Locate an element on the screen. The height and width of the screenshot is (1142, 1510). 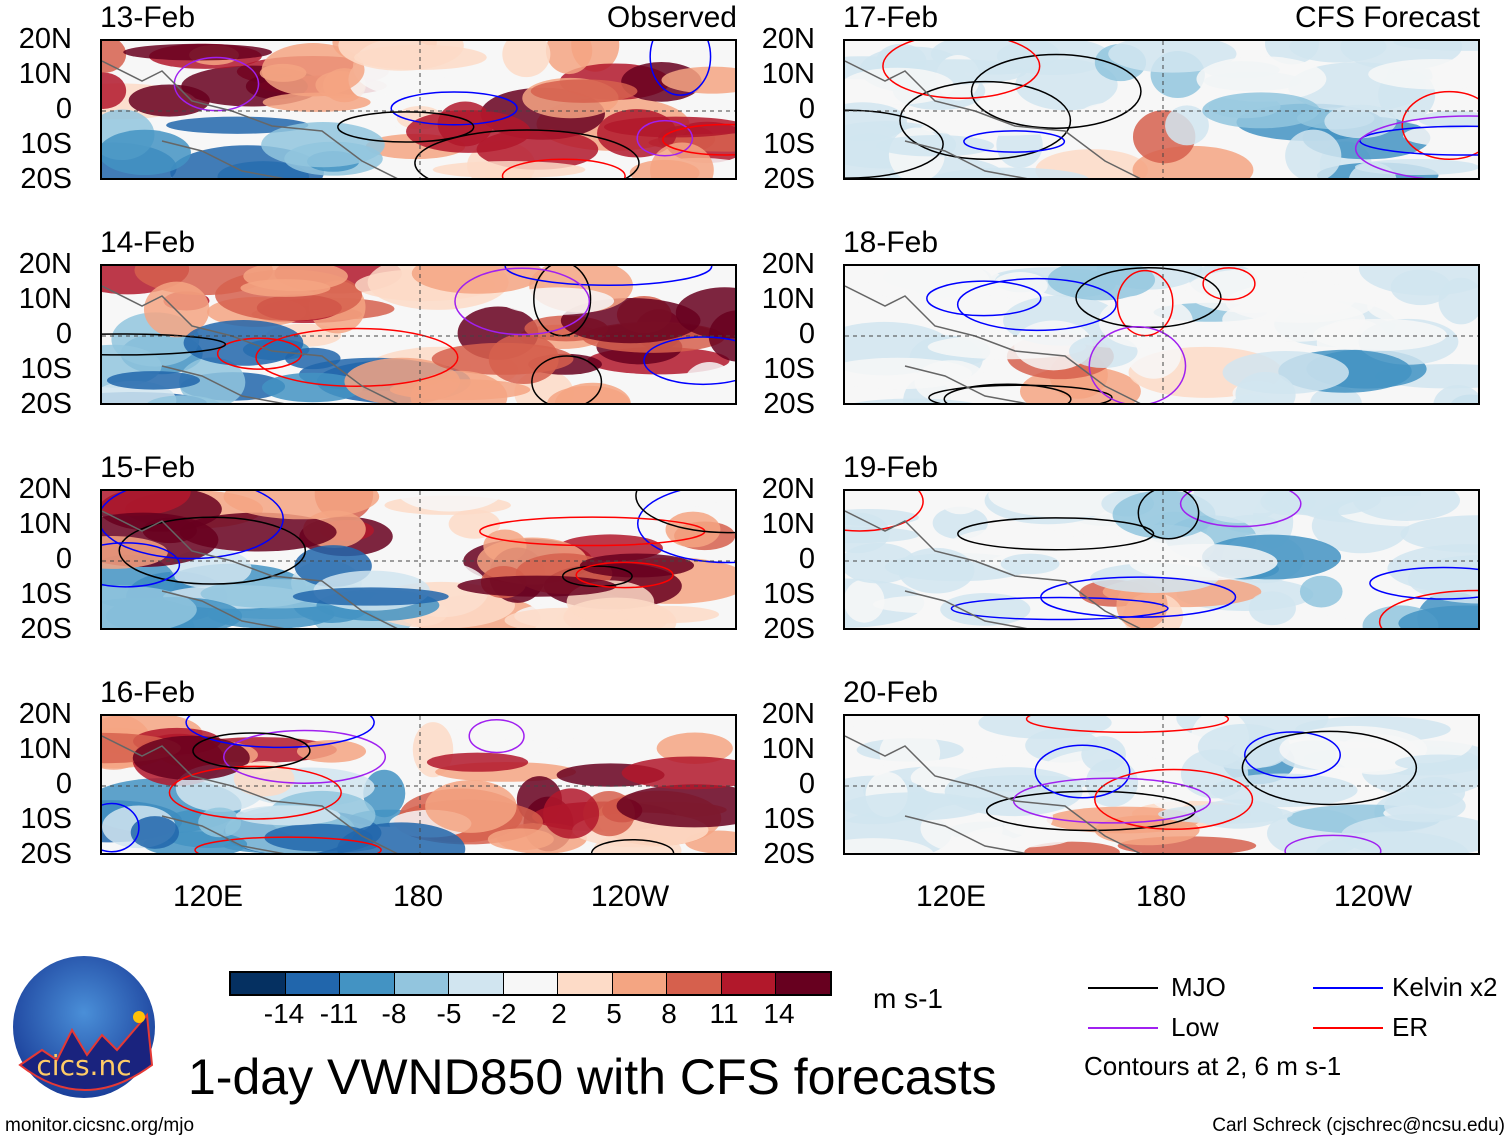
panel-date: 18-Feb is located at coordinates (891, 242).